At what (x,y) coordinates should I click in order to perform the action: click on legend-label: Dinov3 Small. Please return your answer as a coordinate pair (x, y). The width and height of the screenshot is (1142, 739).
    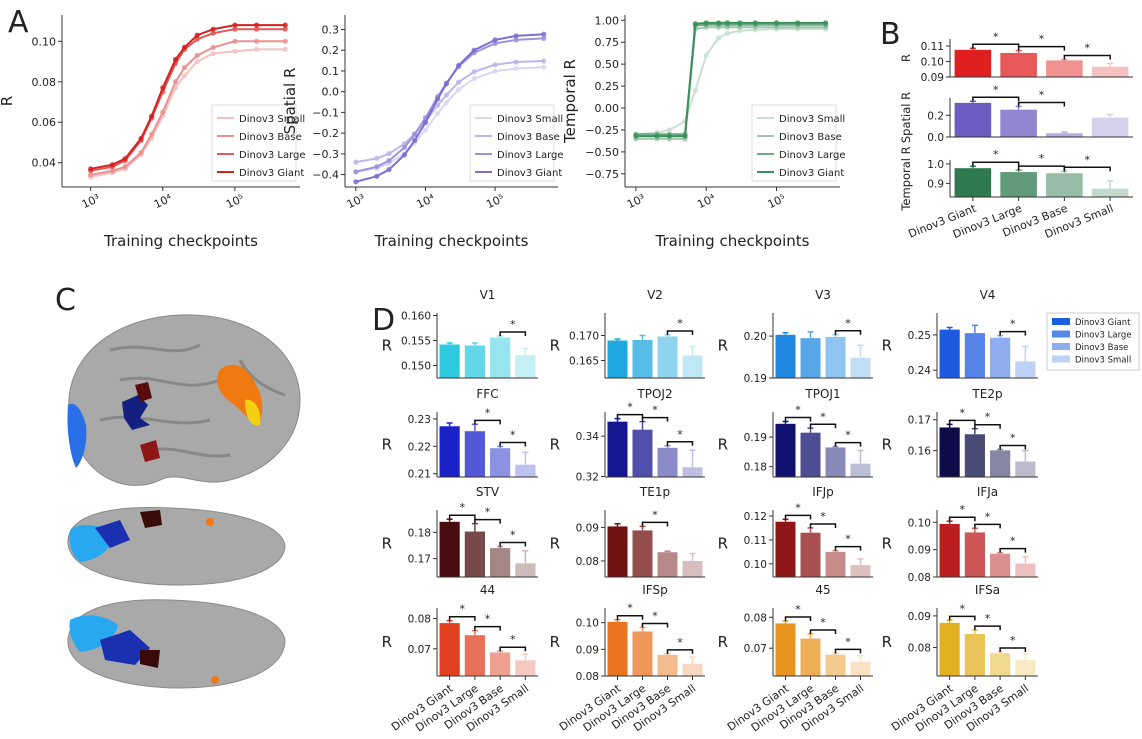
    Looking at the image, I should click on (1103, 361).